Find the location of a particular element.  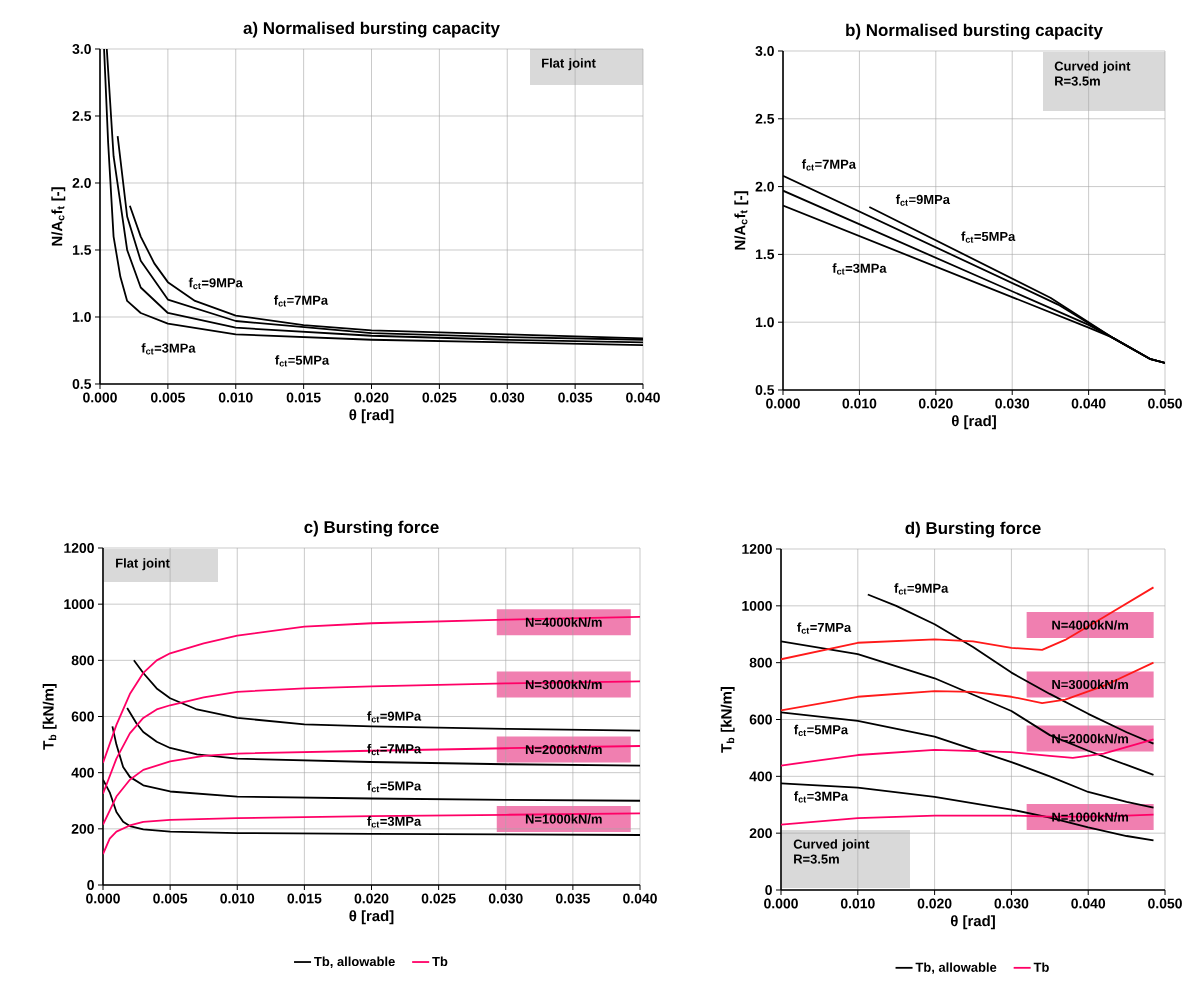

chart-title: a) Normalised bursting capacity is located at coordinates (371, 29).